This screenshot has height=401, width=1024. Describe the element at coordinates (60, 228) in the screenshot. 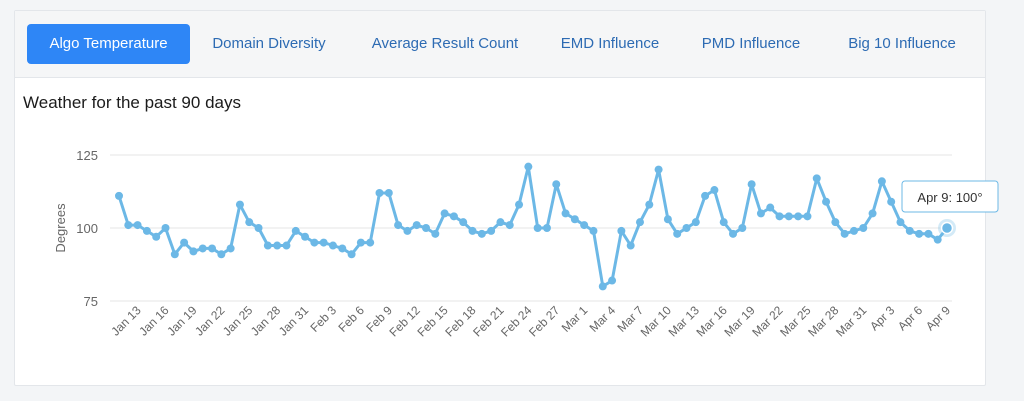

I see `y-axis-label: Degrees` at that location.